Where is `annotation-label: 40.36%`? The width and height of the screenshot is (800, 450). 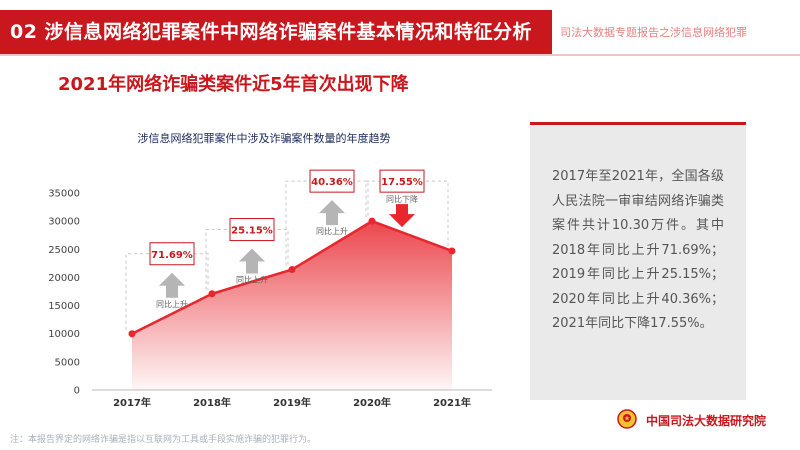 annotation-label: 40.36% is located at coordinates (332, 182).